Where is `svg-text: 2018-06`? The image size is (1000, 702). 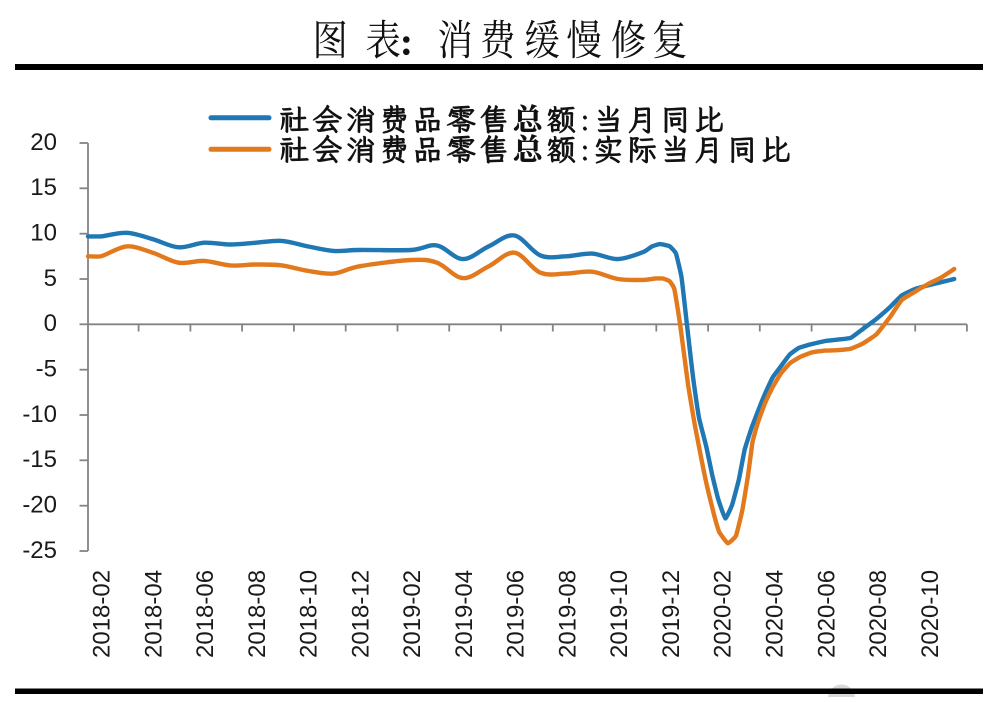
svg-text: 2018-06 is located at coordinates (205, 614).